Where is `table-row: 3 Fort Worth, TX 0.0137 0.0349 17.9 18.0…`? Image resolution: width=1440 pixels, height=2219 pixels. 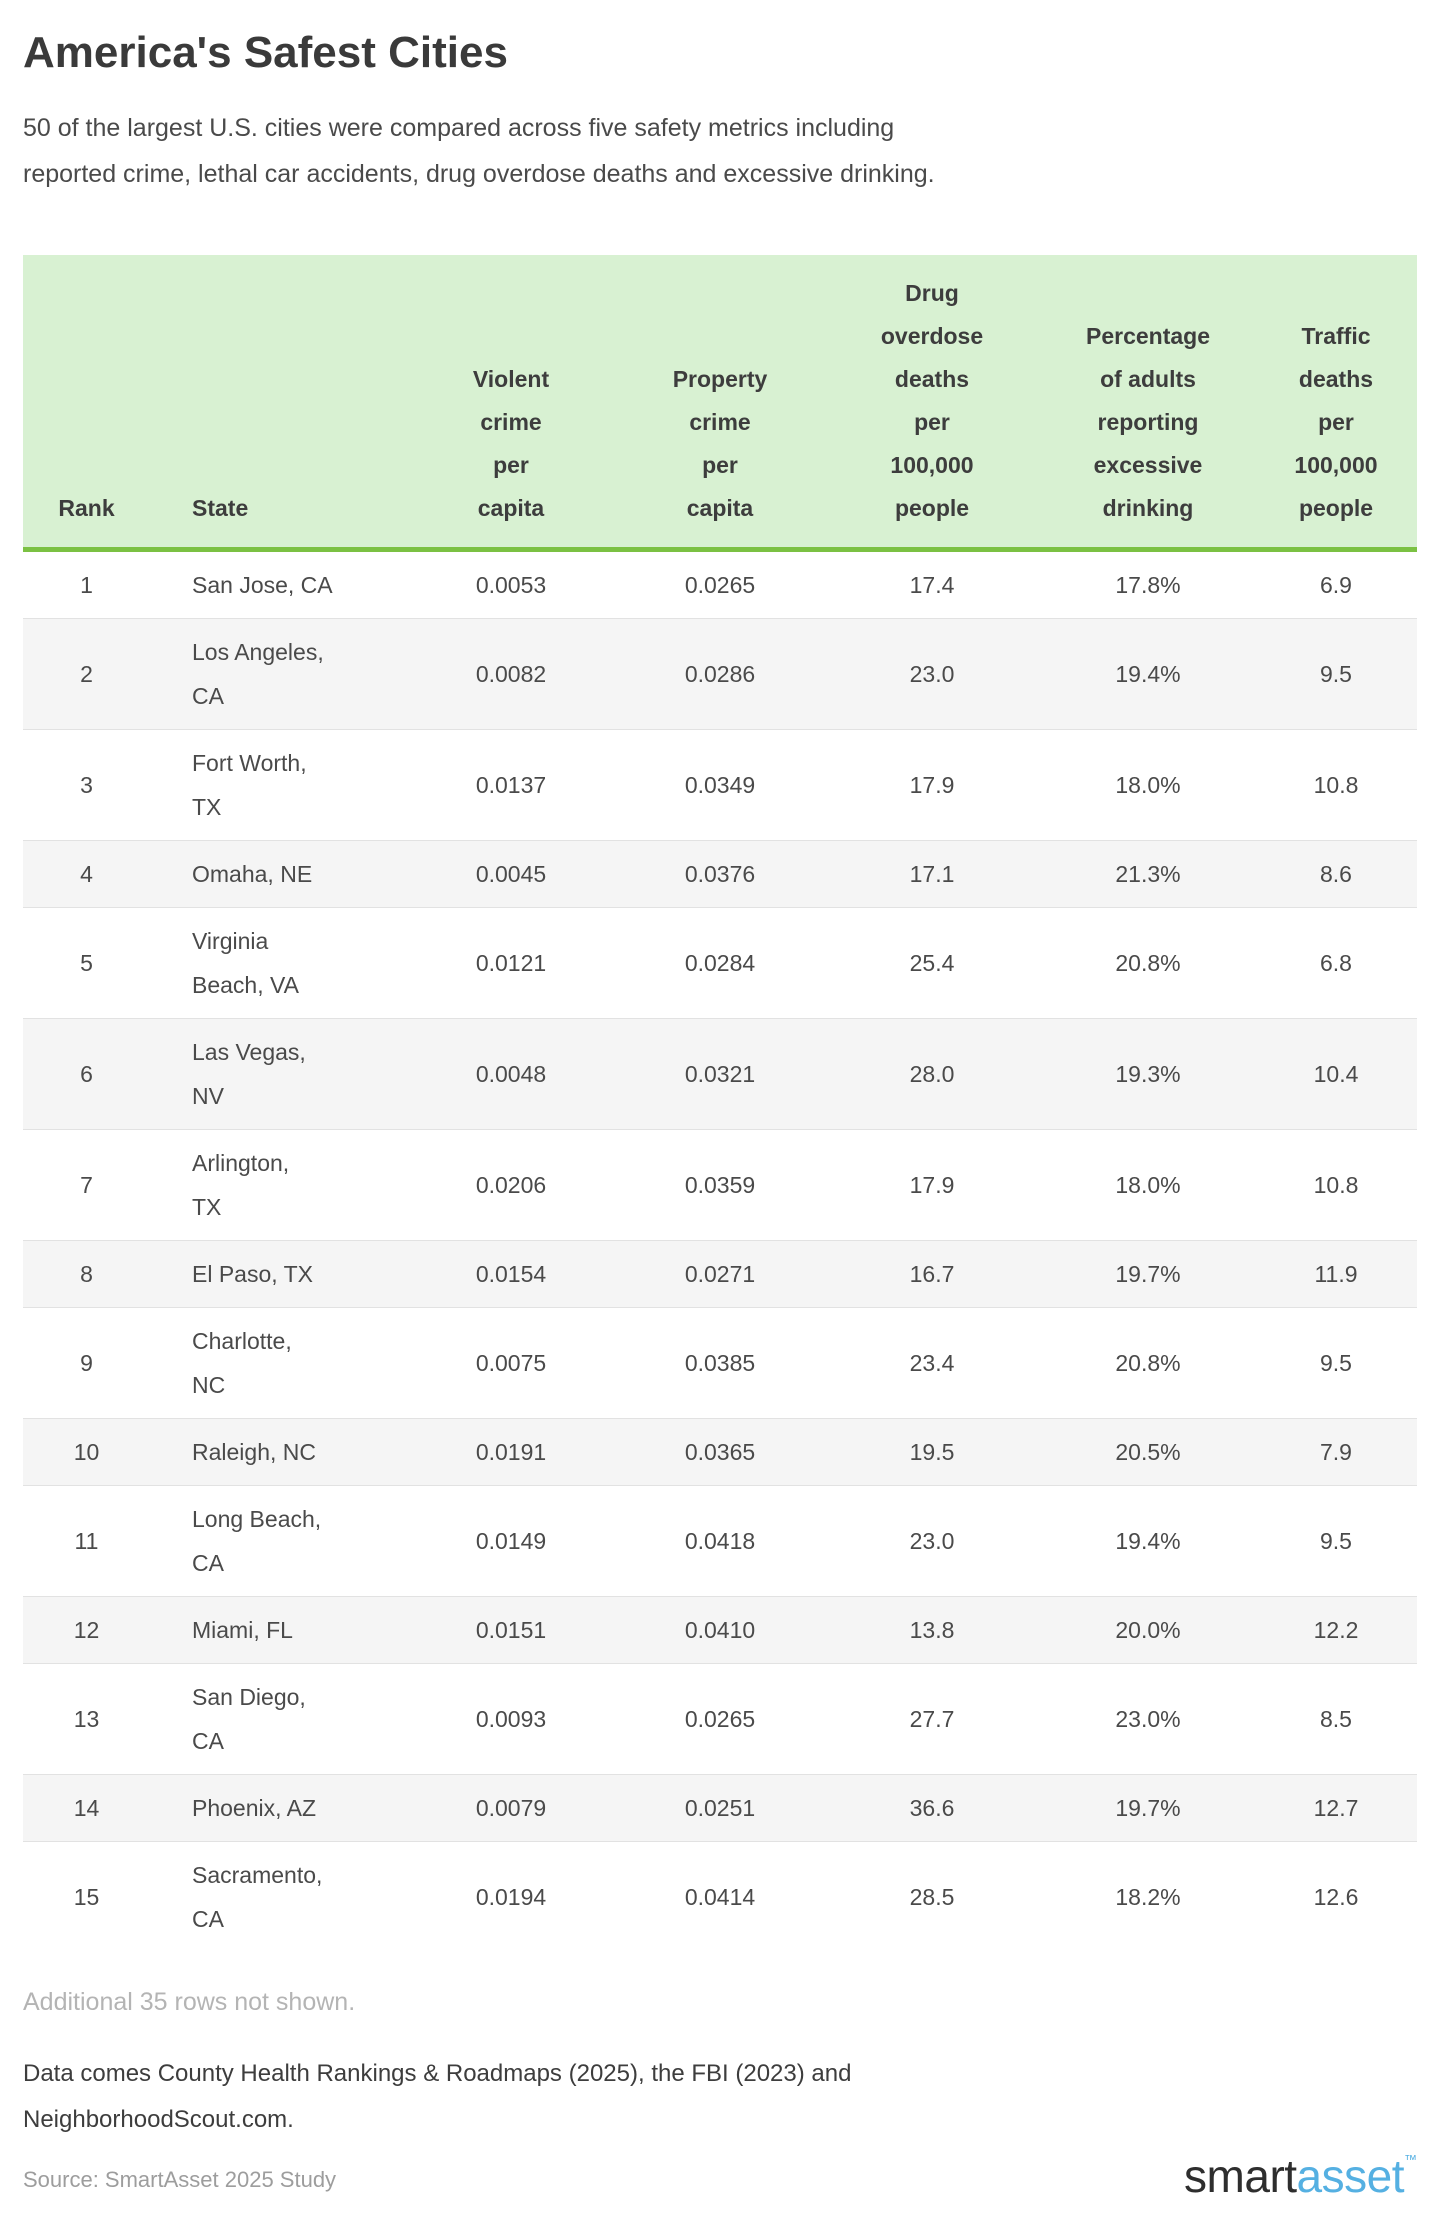 table-row: 3 Fort Worth, TX 0.0137 0.0349 17.9 18.0… is located at coordinates (720, 784).